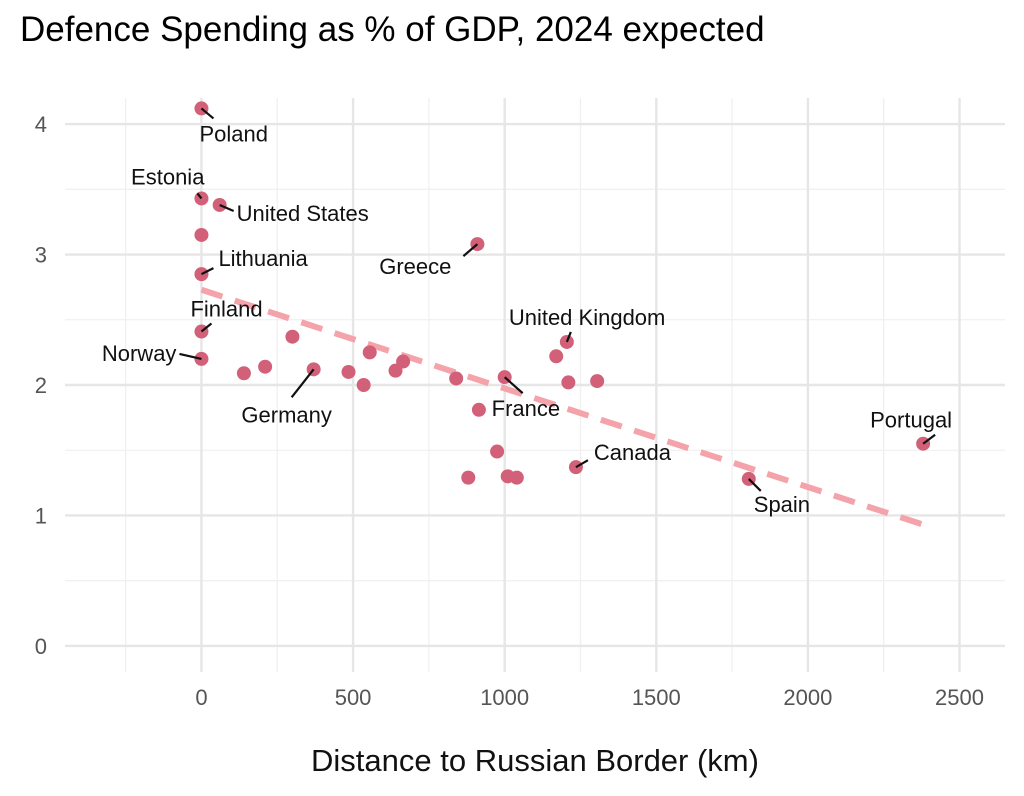  What do you see at coordinates (526, 408) in the screenshot?
I see `point-label: France` at bounding box center [526, 408].